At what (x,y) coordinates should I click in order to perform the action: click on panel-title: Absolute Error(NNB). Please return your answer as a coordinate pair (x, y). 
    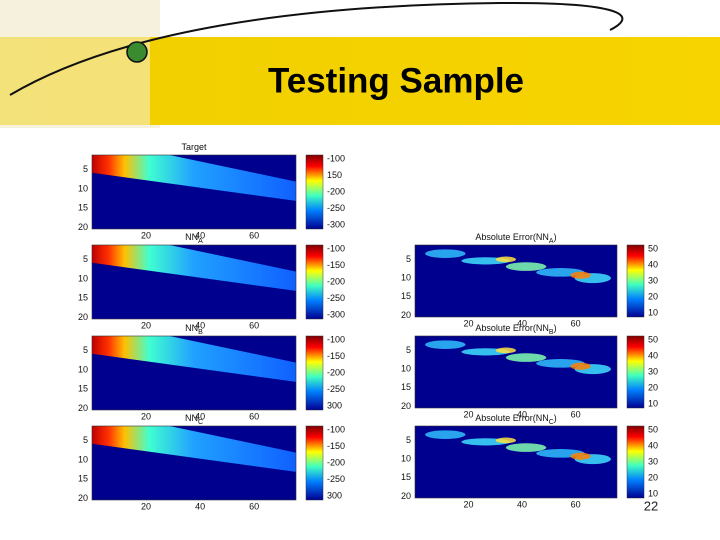
    Looking at the image, I should click on (515, 329).